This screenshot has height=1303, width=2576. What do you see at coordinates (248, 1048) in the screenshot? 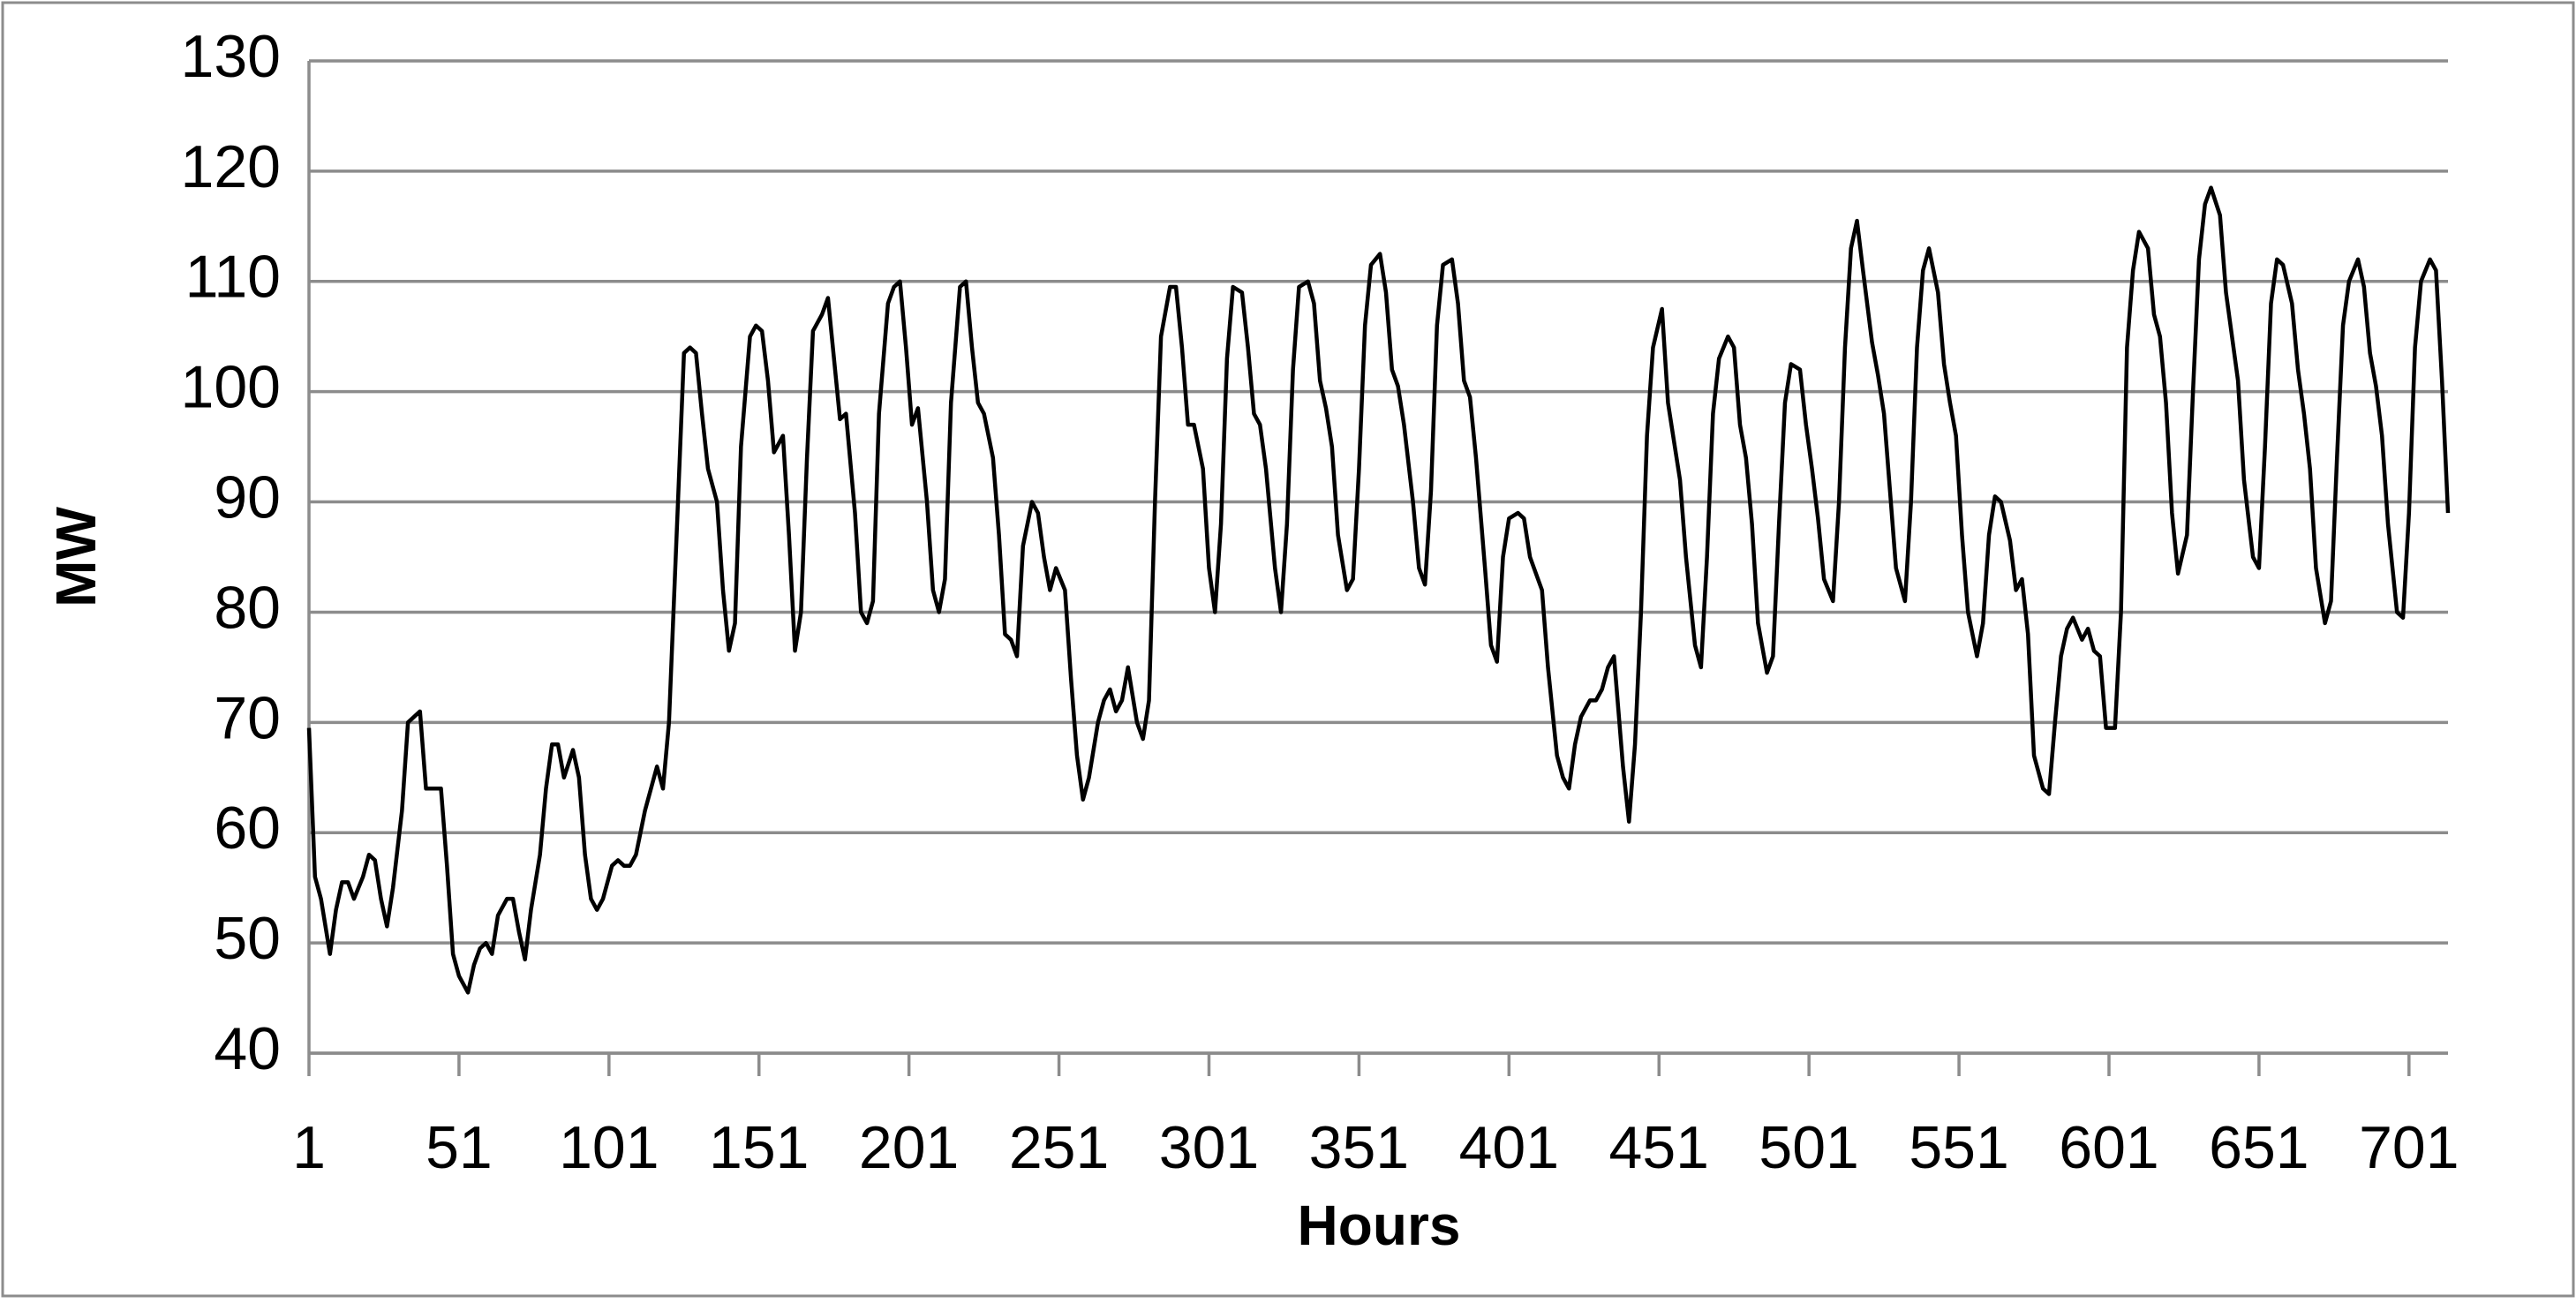
I see `y-tick-label: 40` at bounding box center [248, 1048].